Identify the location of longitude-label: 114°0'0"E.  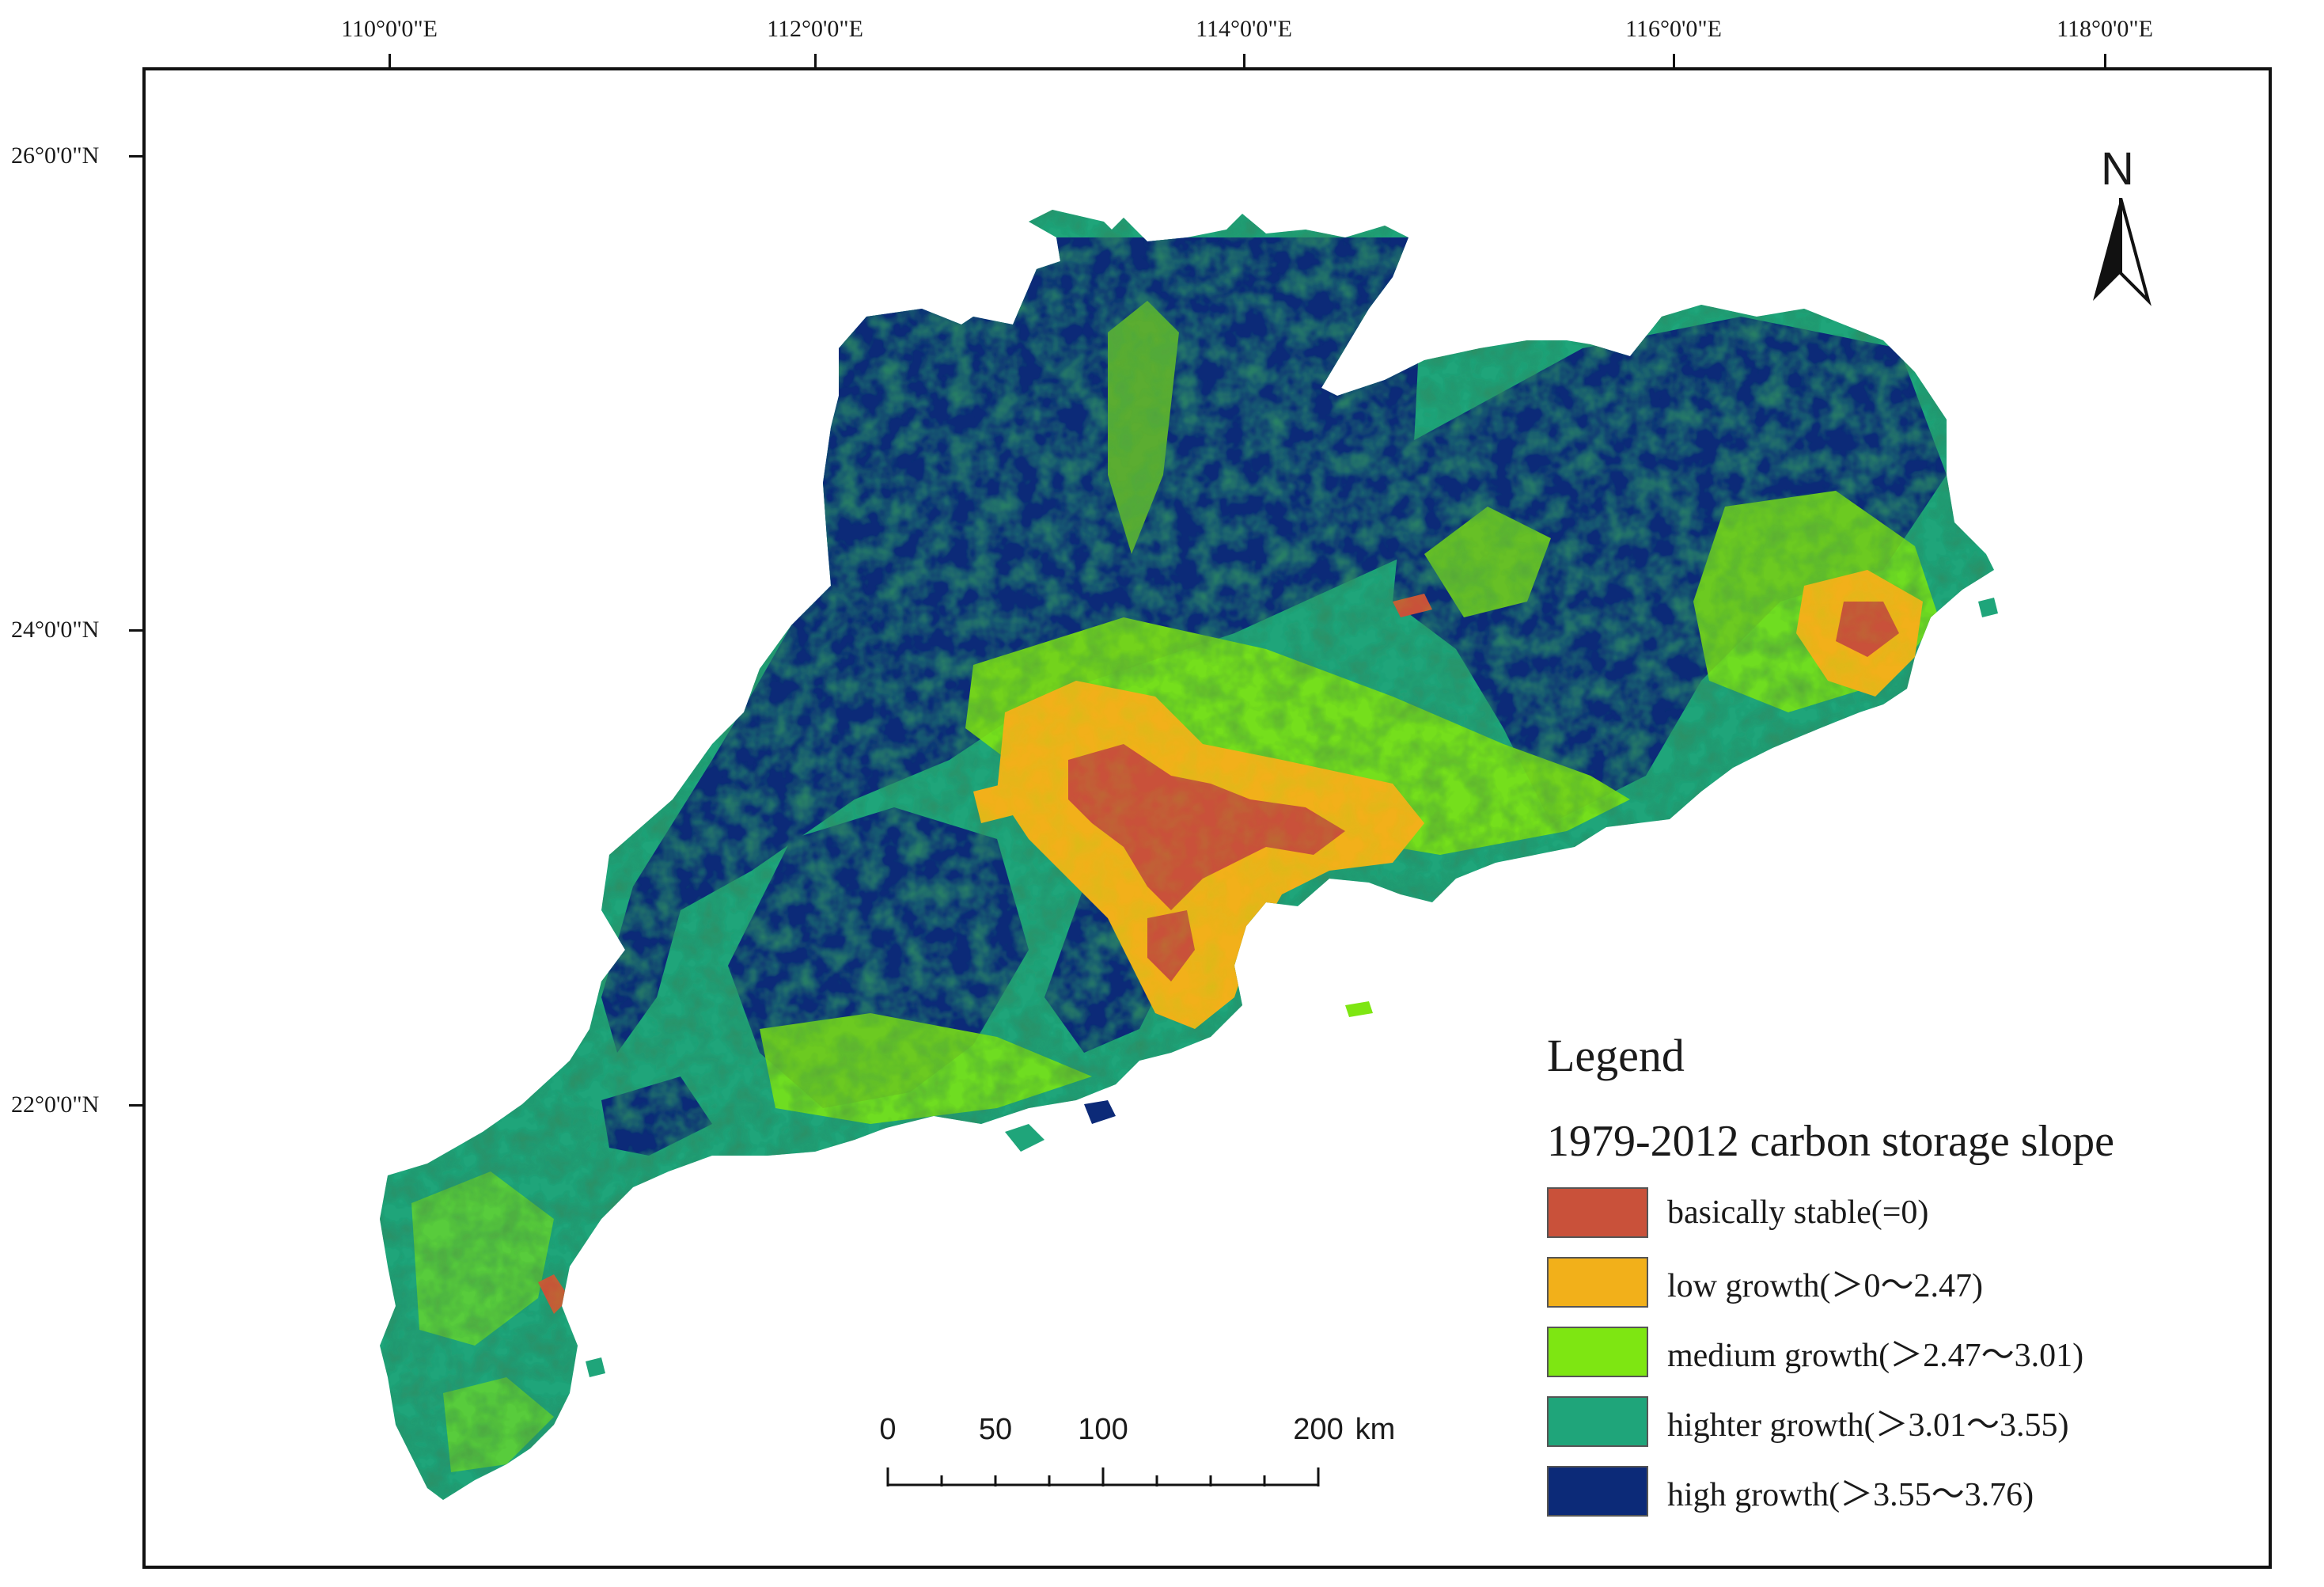
(1244, 29).